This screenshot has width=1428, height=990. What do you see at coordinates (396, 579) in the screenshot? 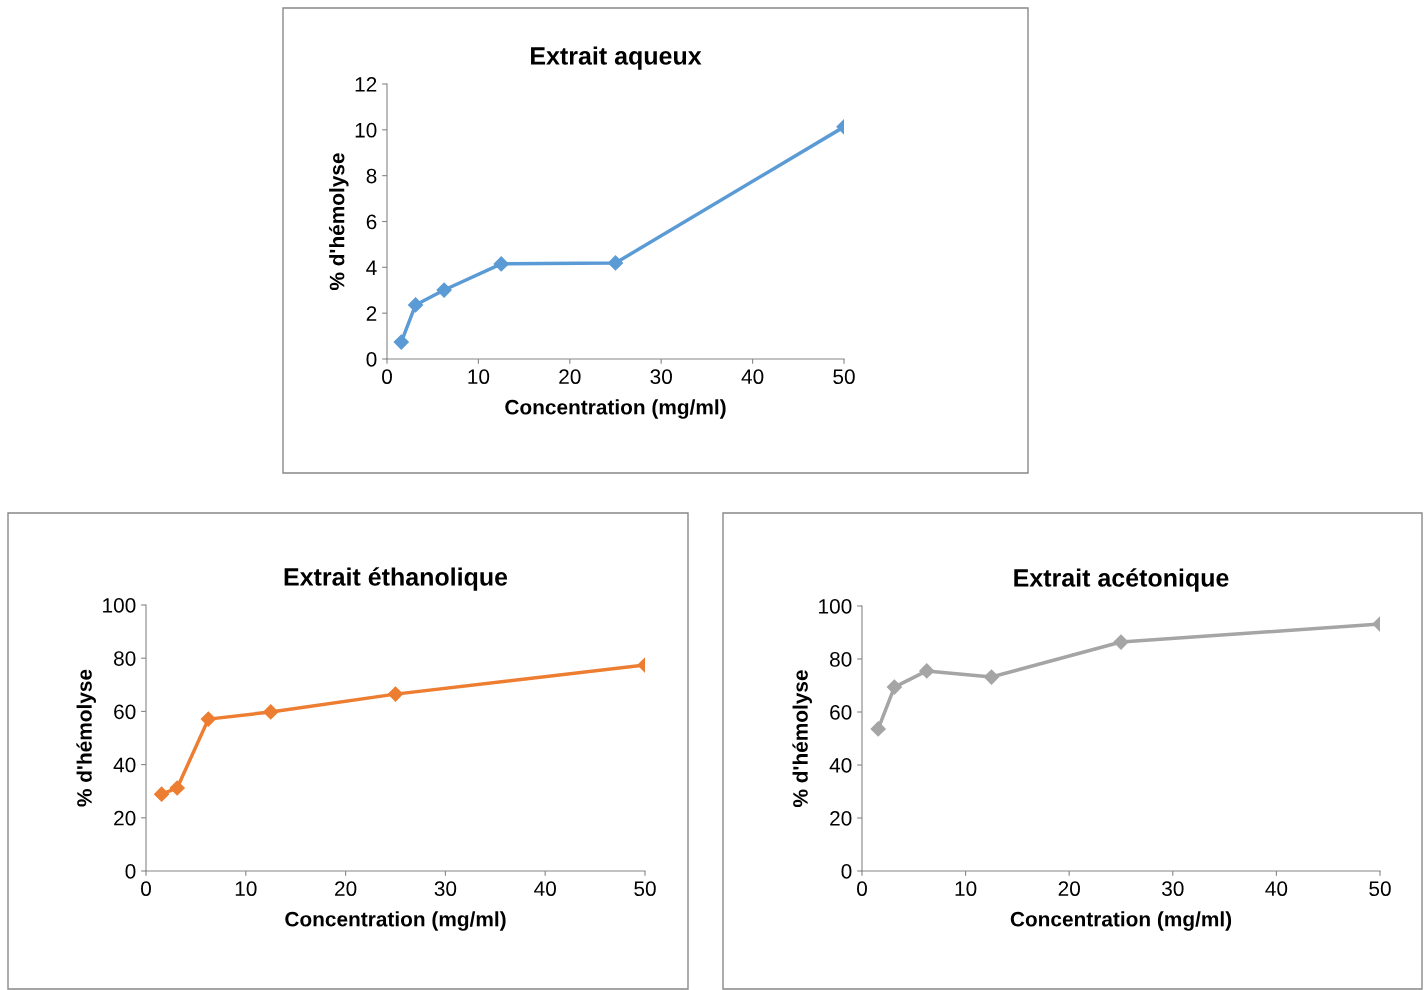
I see `chart-title: Extrait éthanolique` at bounding box center [396, 579].